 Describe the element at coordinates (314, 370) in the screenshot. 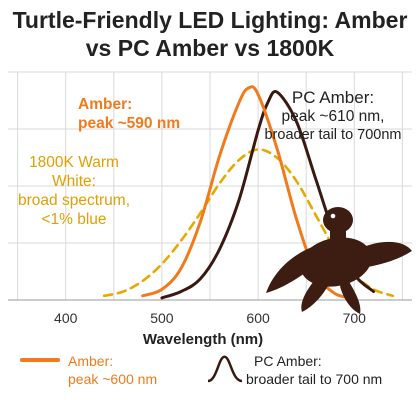

I see `legend-pc-amber: PC Amber: broader tail to 700 nm` at that location.